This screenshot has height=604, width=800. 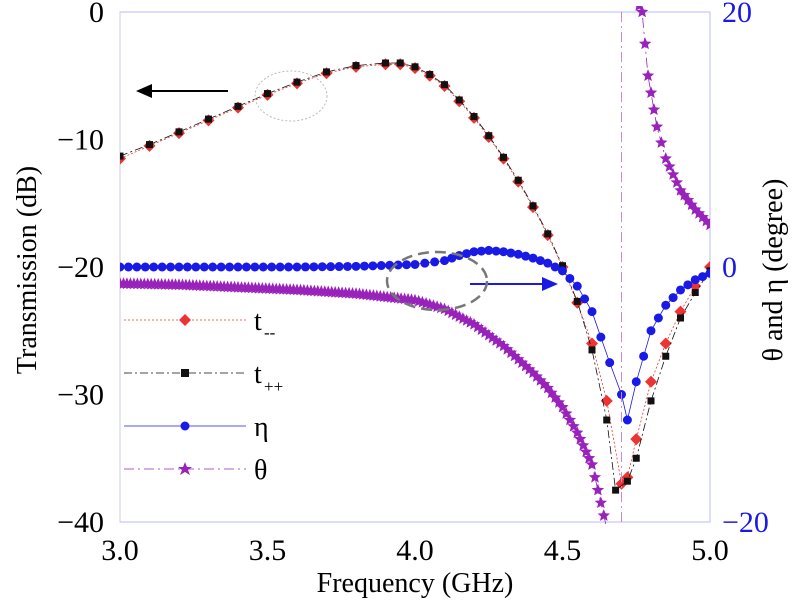 What do you see at coordinates (737, 14) in the screenshot?
I see `y-right-tick-label: 20` at bounding box center [737, 14].